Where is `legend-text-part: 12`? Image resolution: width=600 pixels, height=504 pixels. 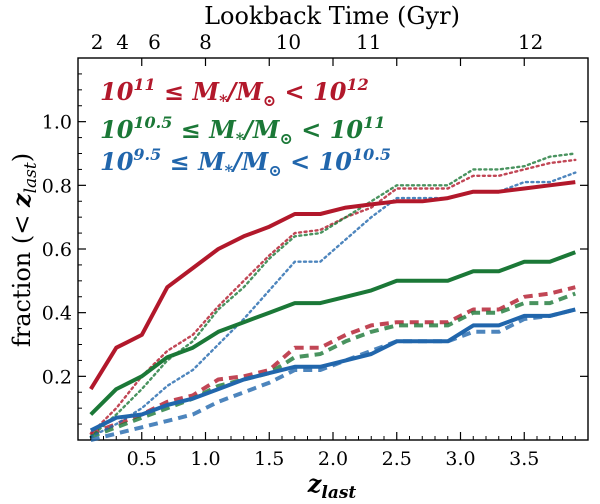 legend-text-part: 12 is located at coordinates (357, 84).